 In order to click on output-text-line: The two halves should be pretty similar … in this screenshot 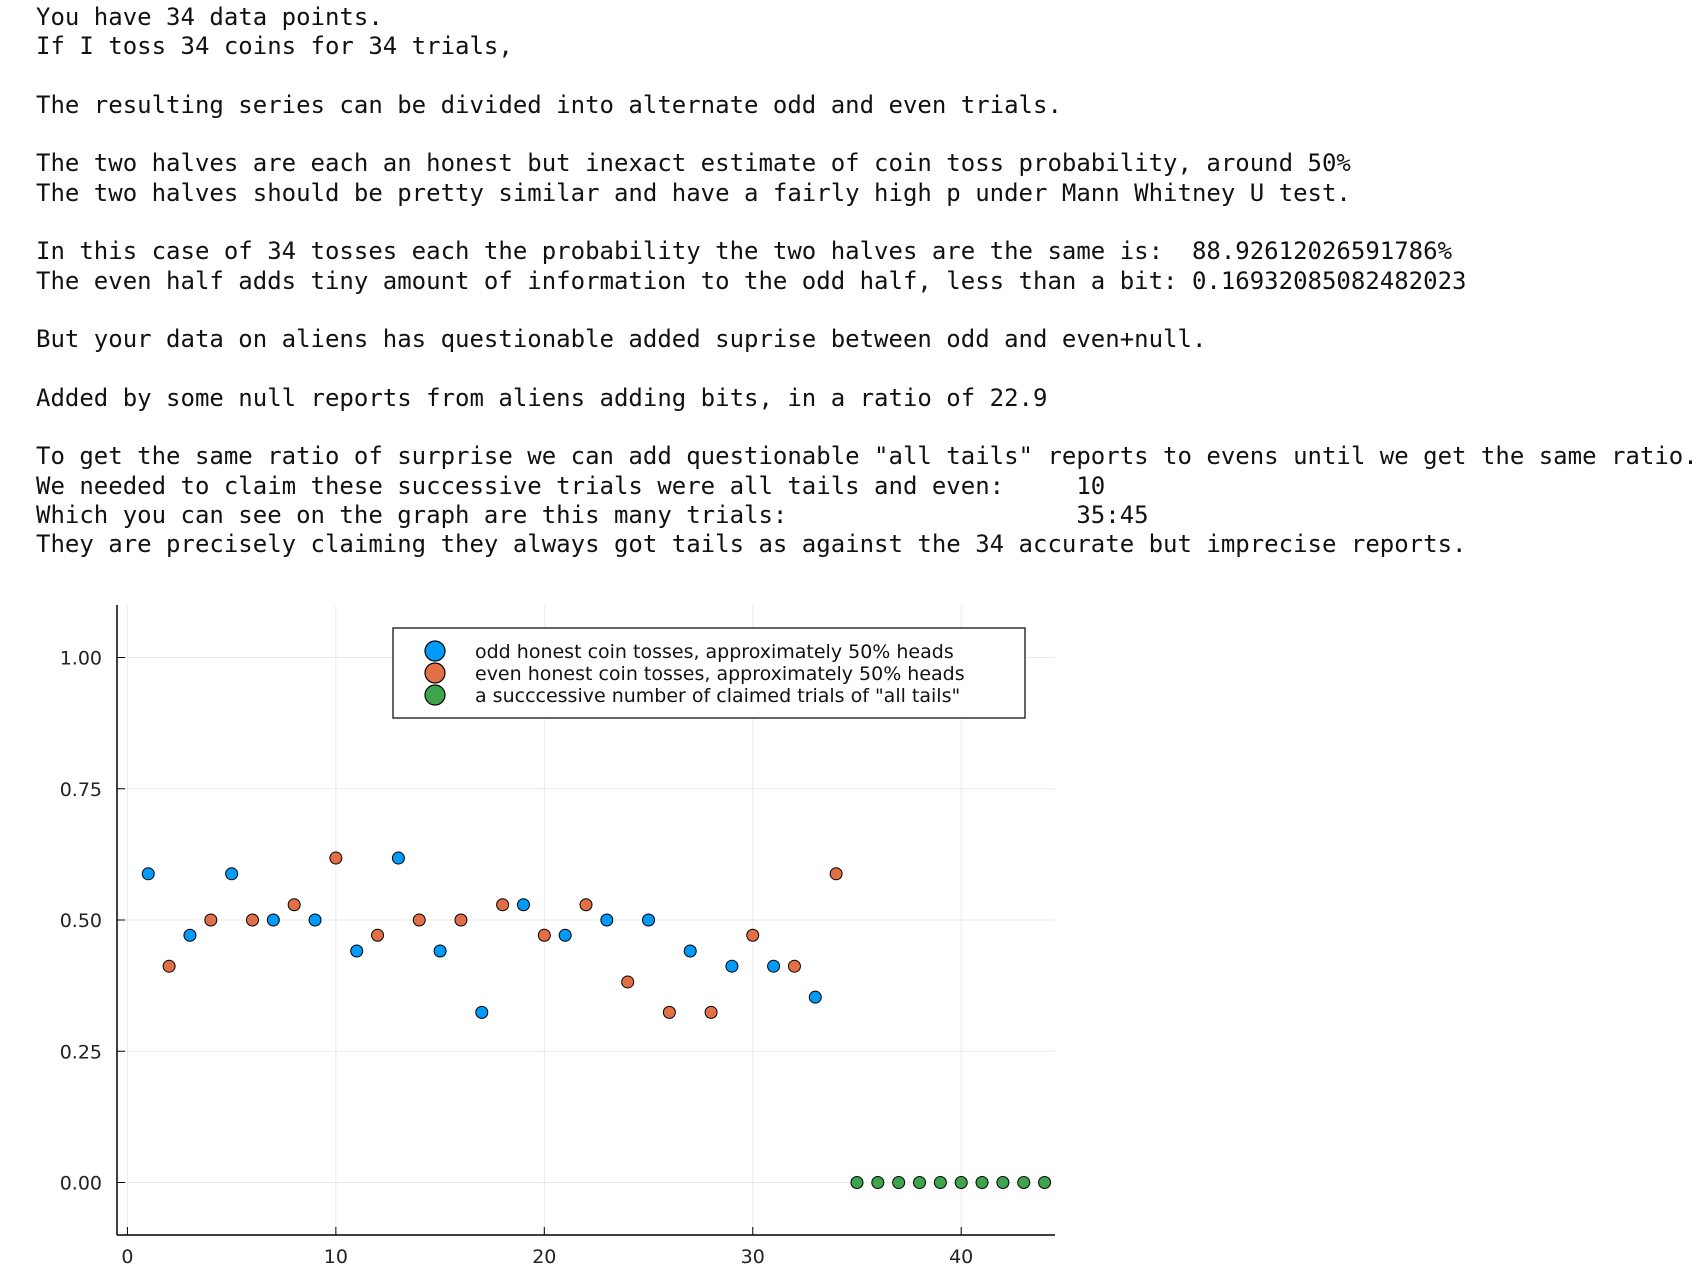, I will do `click(693, 192)`.